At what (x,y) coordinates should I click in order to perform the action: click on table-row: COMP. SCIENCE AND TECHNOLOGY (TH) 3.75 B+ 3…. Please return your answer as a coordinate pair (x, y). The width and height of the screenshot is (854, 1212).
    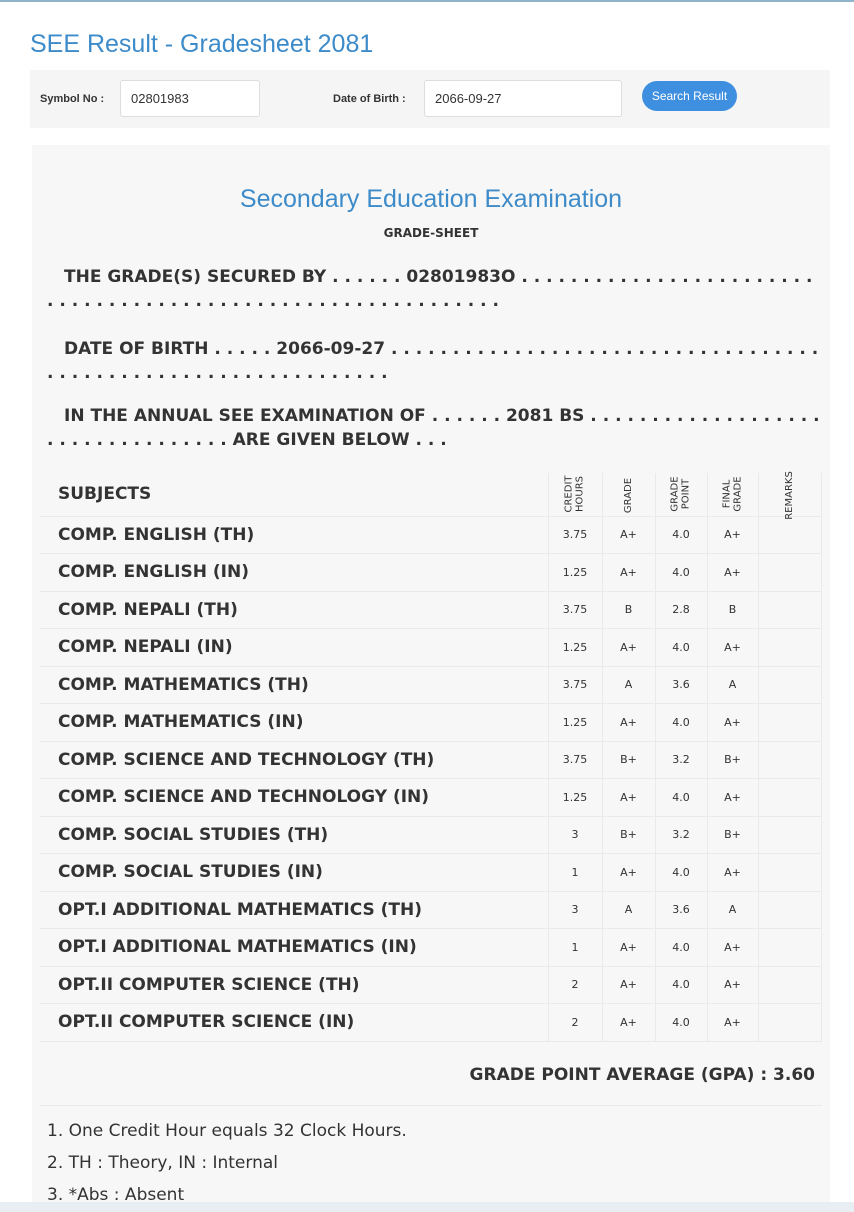
    Looking at the image, I should click on (431, 760).